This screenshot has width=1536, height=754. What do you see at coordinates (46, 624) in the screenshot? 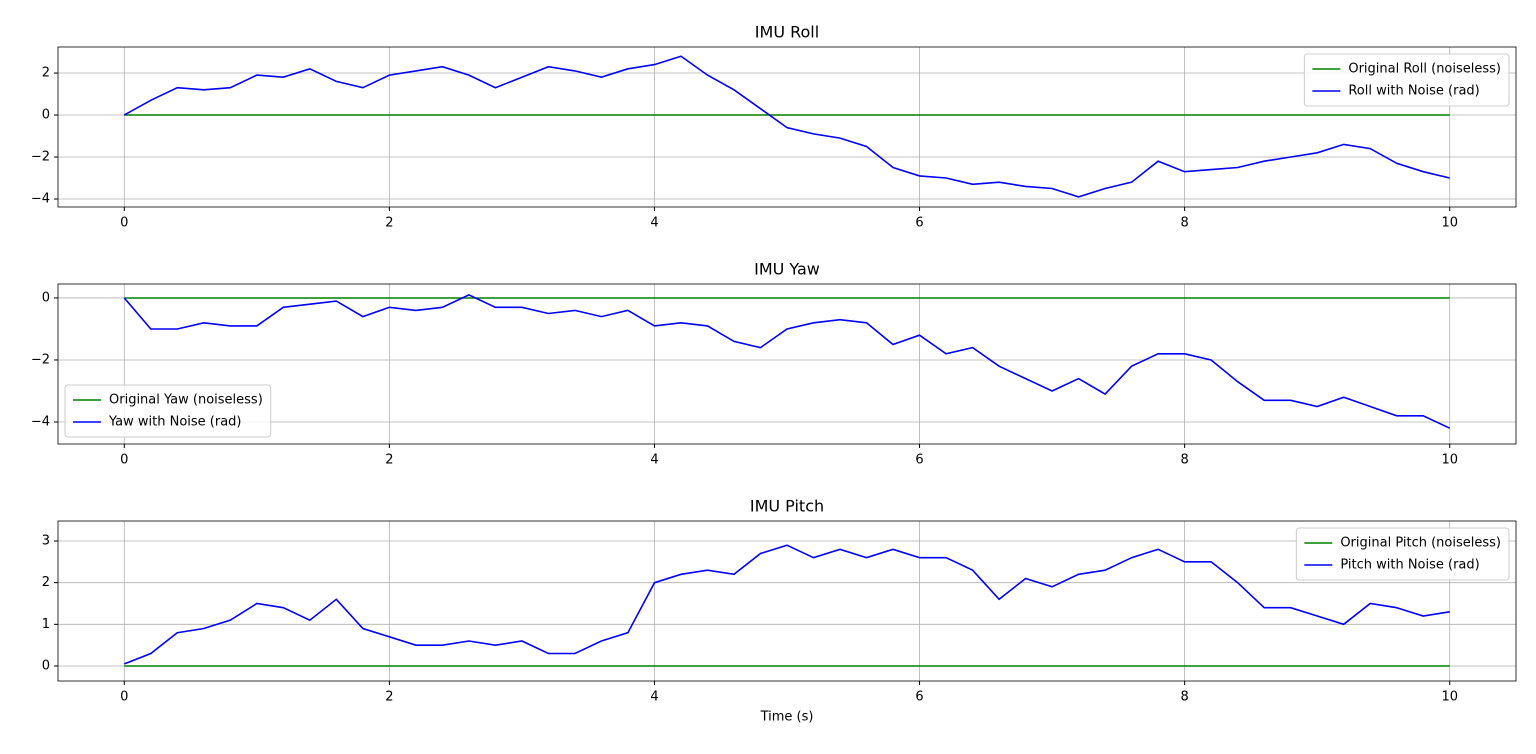
I see `y-tick-label: 1` at bounding box center [46, 624].